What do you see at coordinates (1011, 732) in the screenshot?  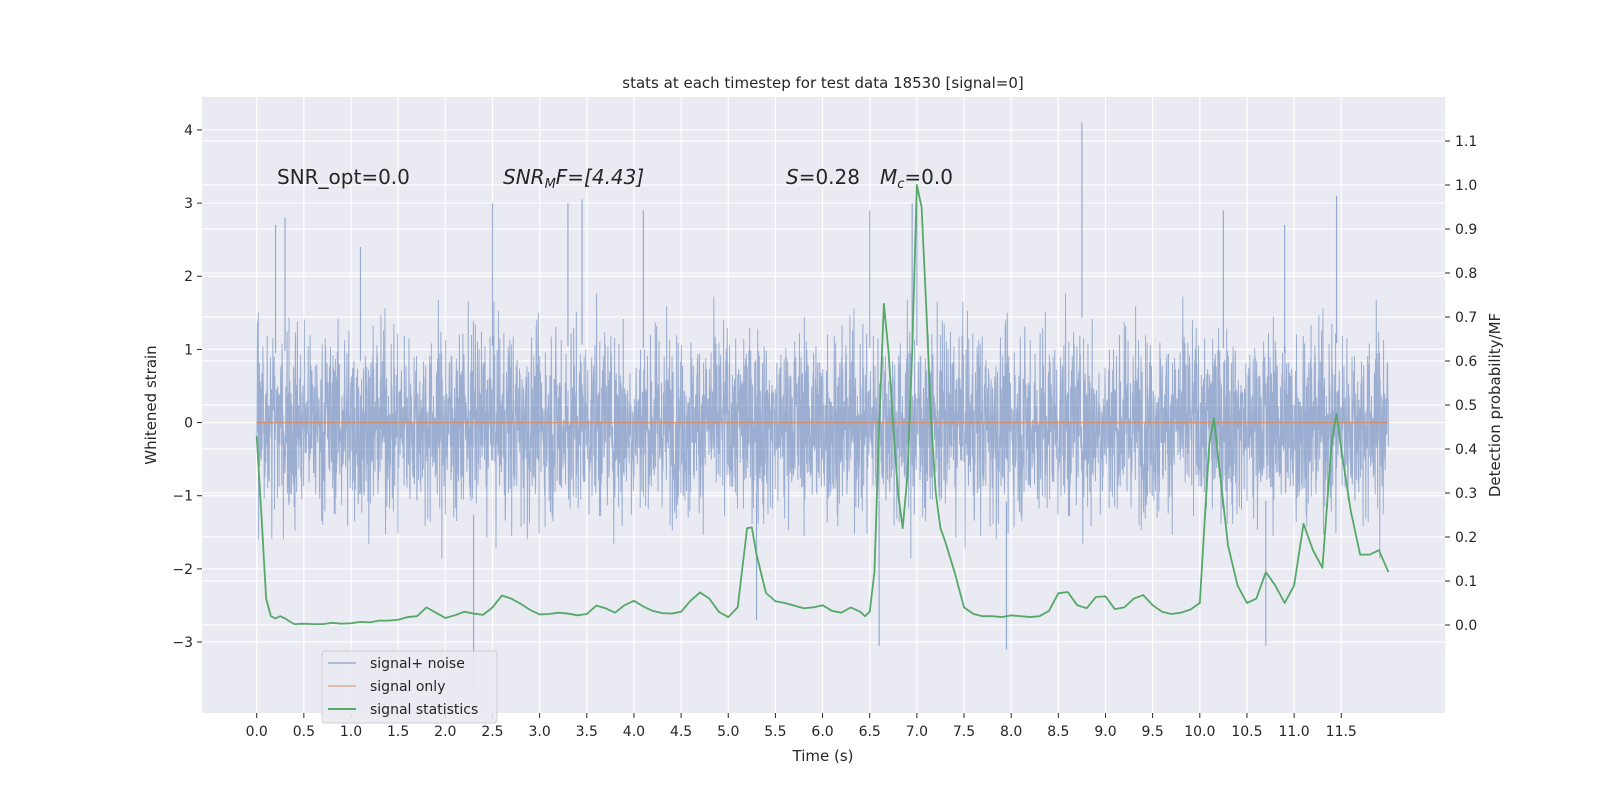 I see `x-tick-label-16: 8.0` at bounding box center [1011, 732].